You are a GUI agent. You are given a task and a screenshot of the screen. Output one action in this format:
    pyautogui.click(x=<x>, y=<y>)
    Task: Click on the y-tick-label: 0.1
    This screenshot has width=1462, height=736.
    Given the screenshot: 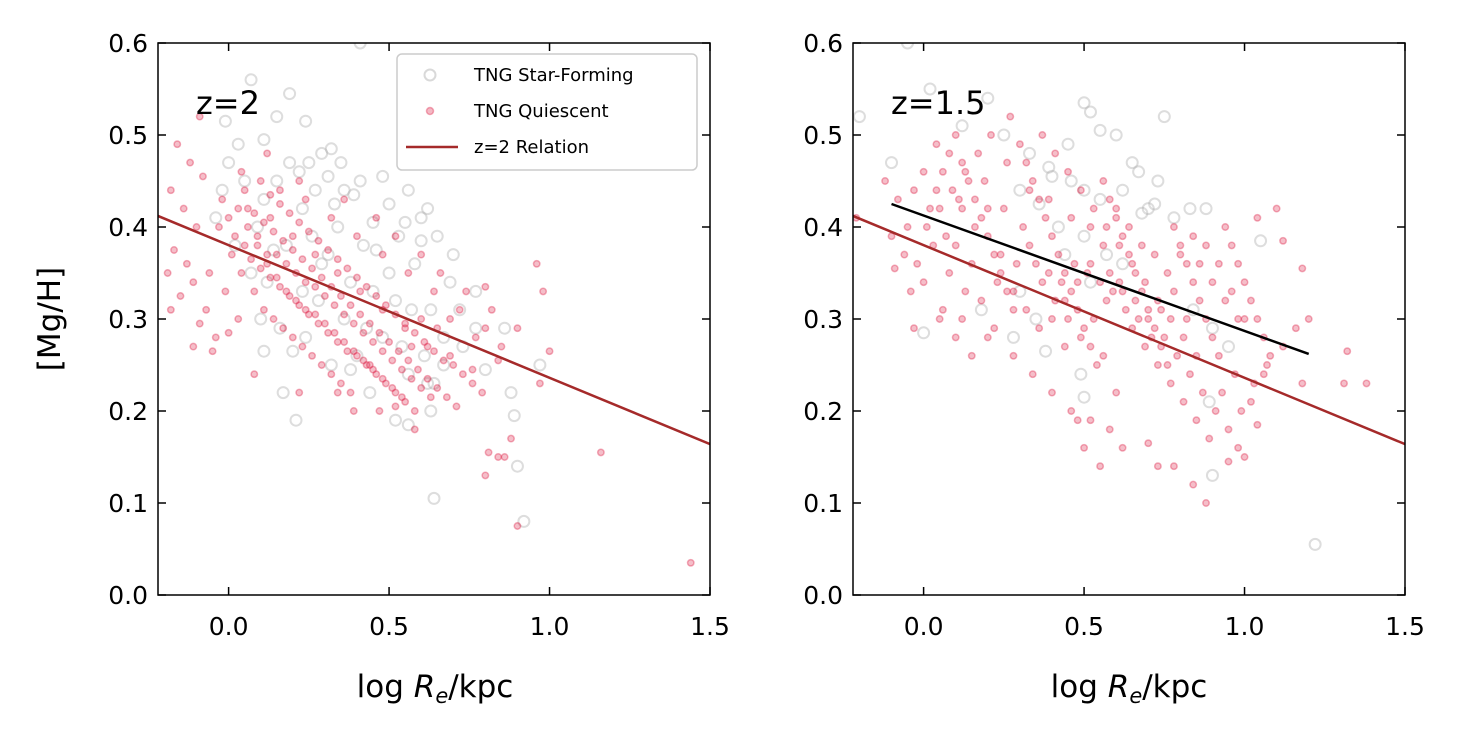 What is the action you would take?
    pyautogui.click(x=128, y=503)
    